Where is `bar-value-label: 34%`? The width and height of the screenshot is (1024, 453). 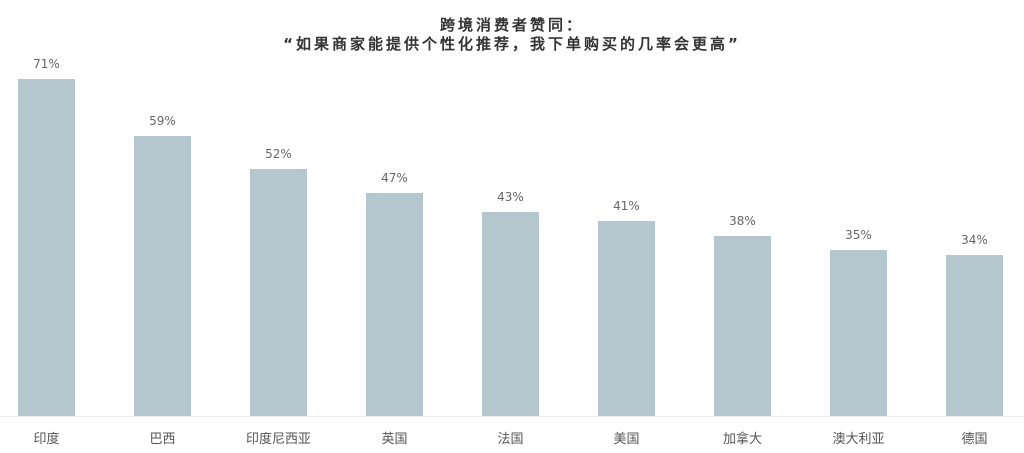
bar-value-label: 34% is located at coordinates (974, 239).